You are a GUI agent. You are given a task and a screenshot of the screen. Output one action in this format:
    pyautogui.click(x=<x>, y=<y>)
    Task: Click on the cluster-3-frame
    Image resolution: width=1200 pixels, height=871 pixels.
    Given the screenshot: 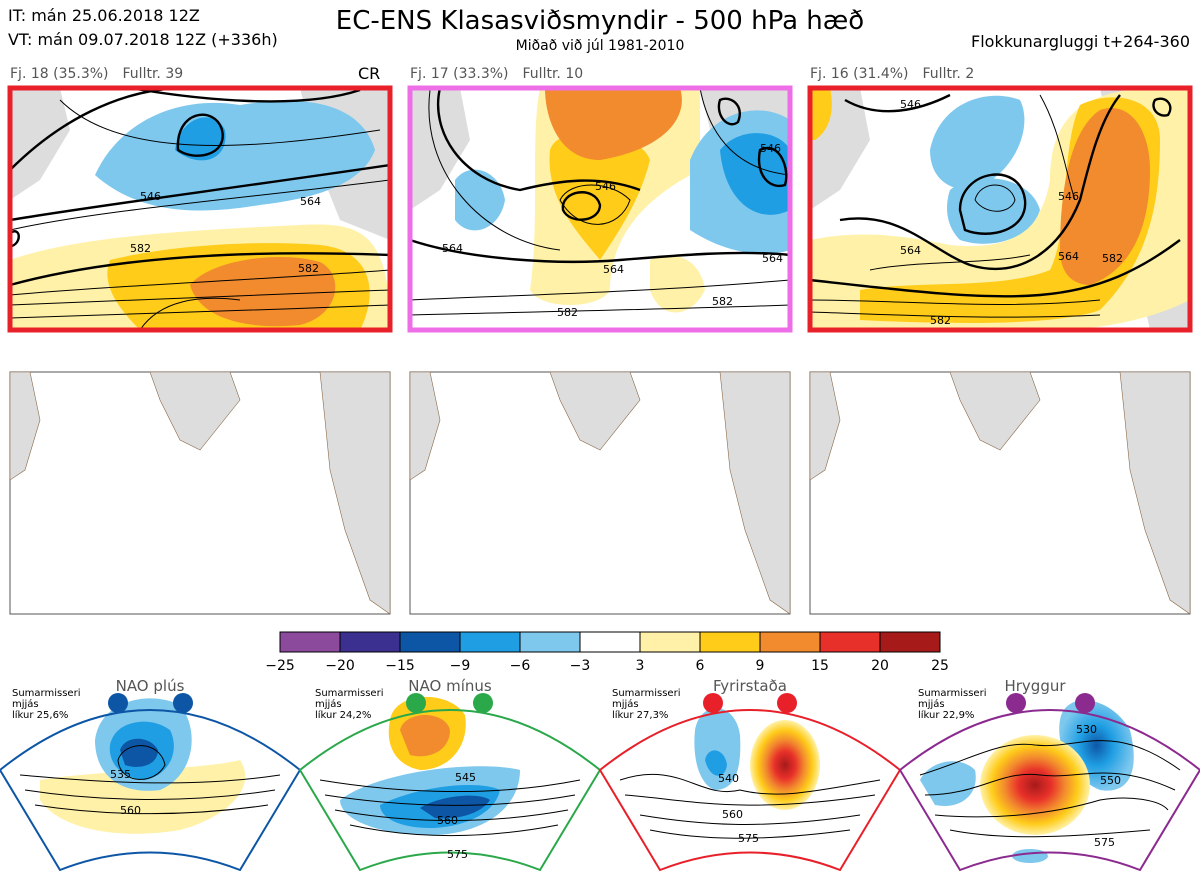 What is the action you would take?
    pyautogui.click(x=1000, y=209)
    